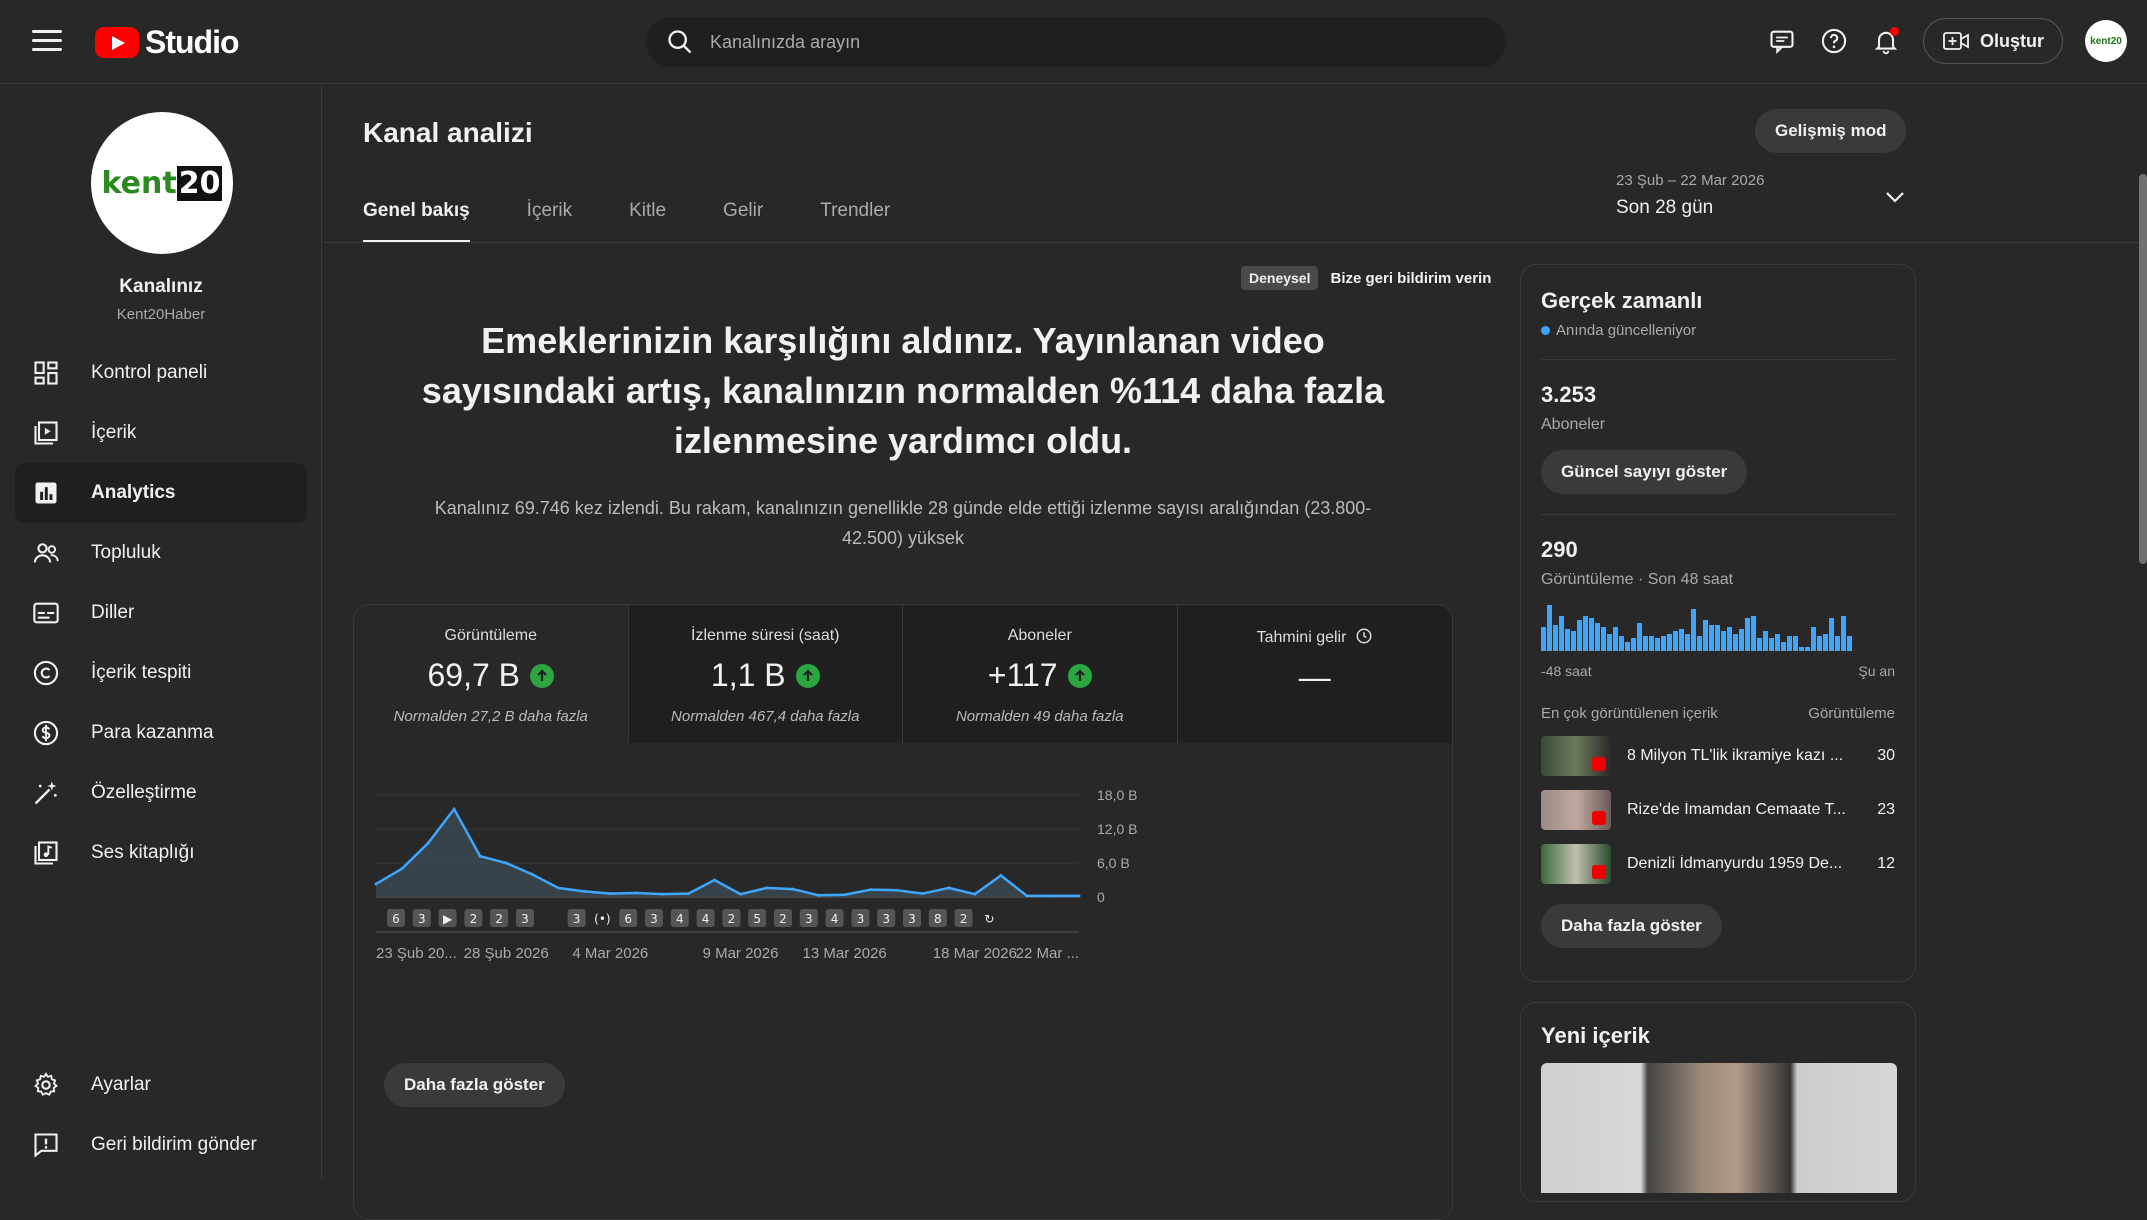 This screenshot has height=1220, width=2147. I want to click on axis-start-label: -48 saat, so click(1566, 671).